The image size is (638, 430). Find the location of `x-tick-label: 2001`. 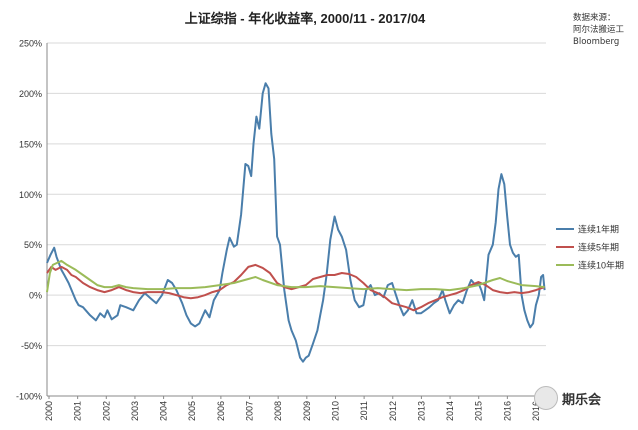

x-tick-label: 2001 is located at coordinates (78, 411).